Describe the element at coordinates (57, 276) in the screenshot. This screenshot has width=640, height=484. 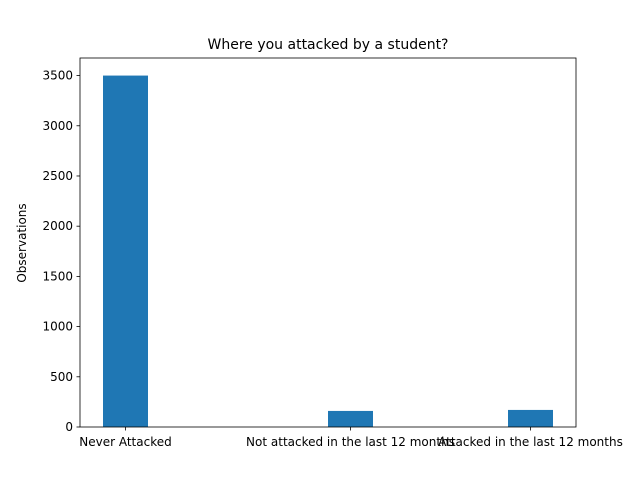
I see `y-tick-label: 1500` at that location.